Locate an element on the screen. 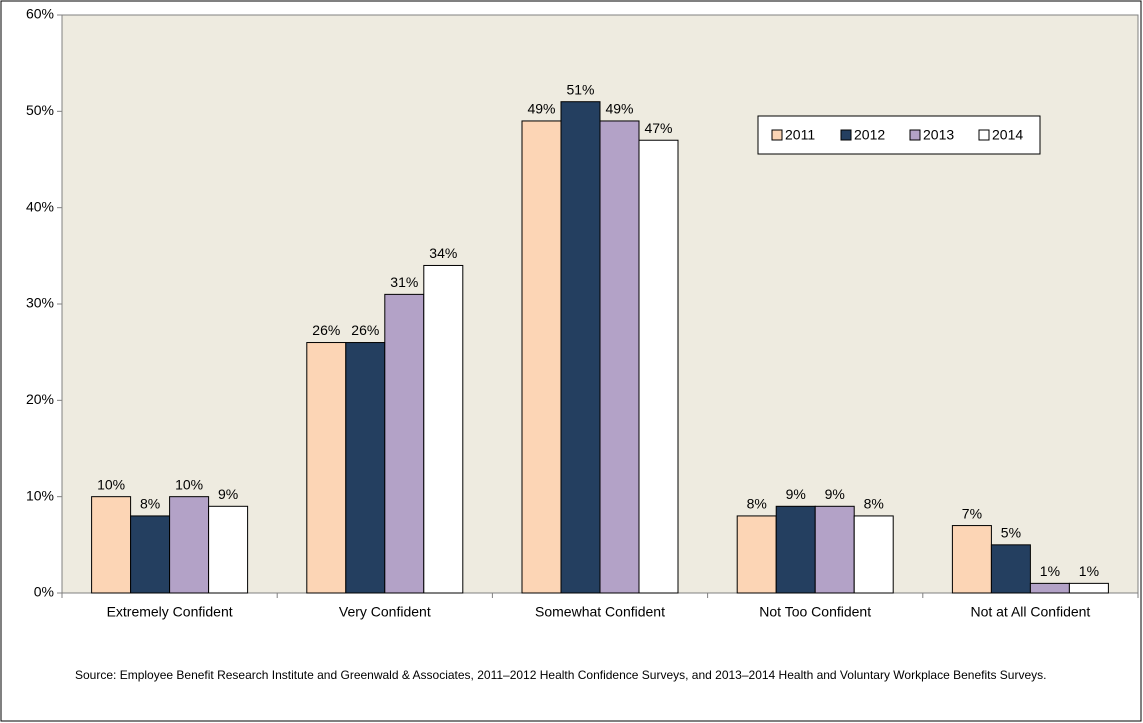 Image resolution: width=1143 pixels, height=723 pixels. legend-label: 2011 is located at coordinates (800, 135).